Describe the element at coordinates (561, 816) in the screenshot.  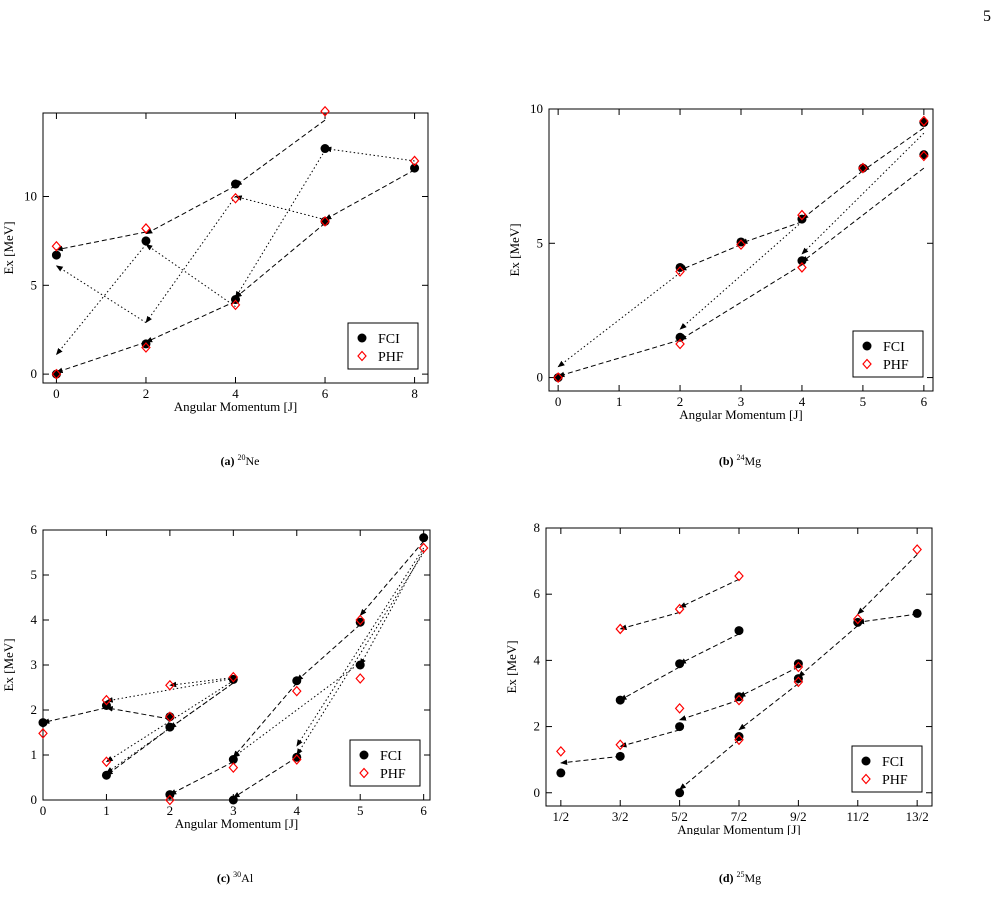
I see `x-tick-label: 1/2` at that location.